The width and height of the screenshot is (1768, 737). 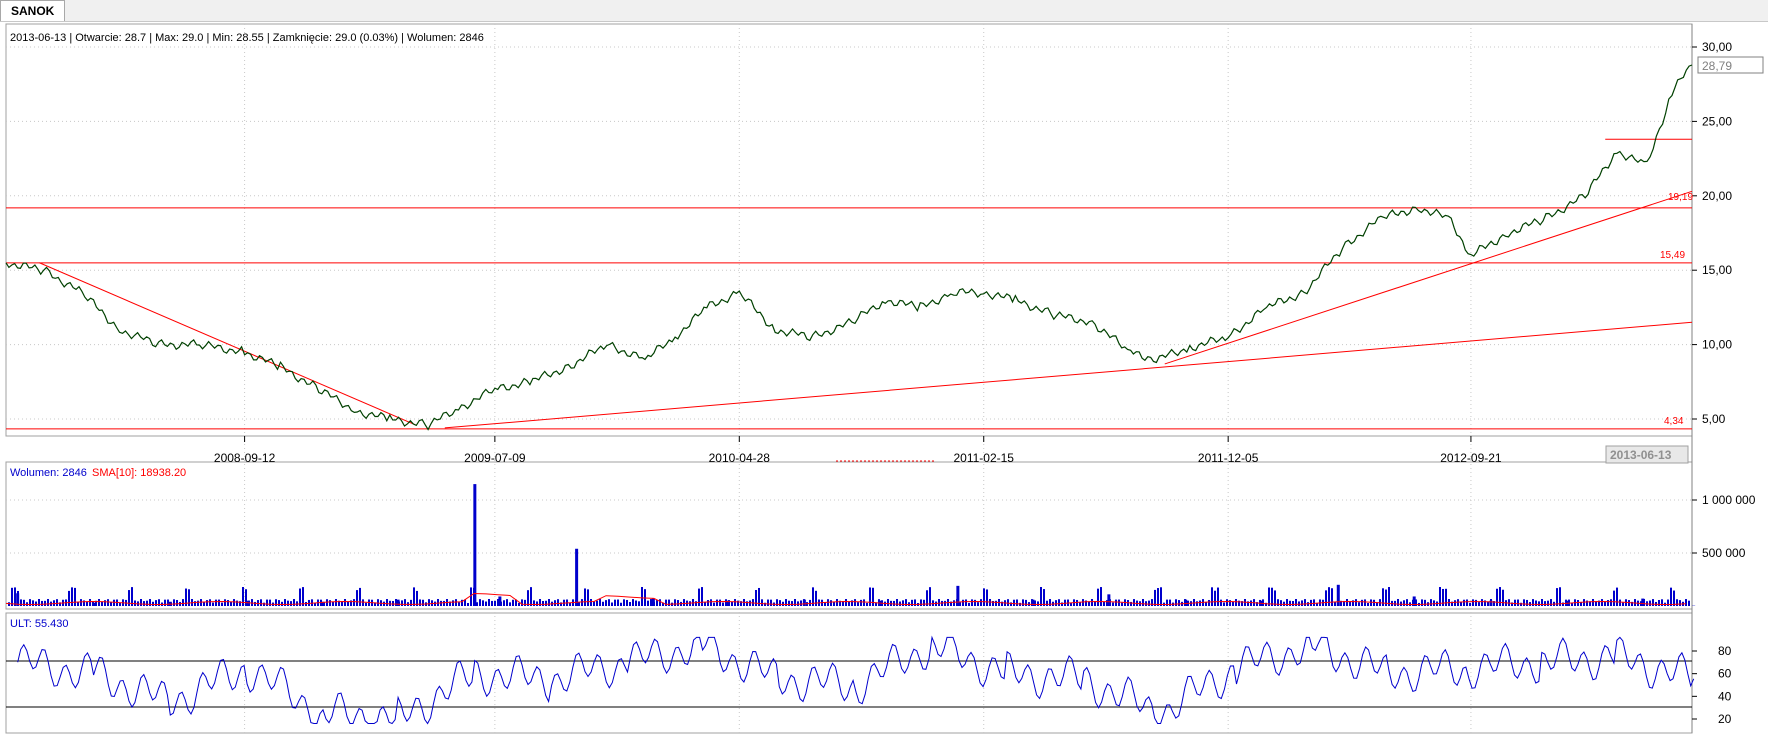 I want to click on date-tick-label: 2010-04-28, so click(x=740, y=458).